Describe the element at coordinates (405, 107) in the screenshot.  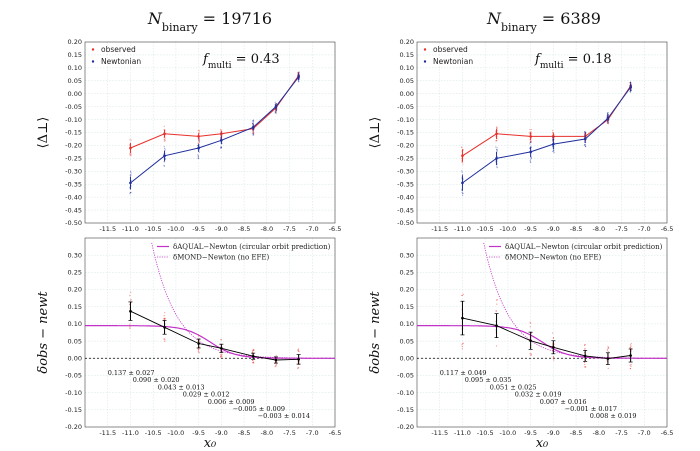
I see `y-tick-label: -0.05` at that location.